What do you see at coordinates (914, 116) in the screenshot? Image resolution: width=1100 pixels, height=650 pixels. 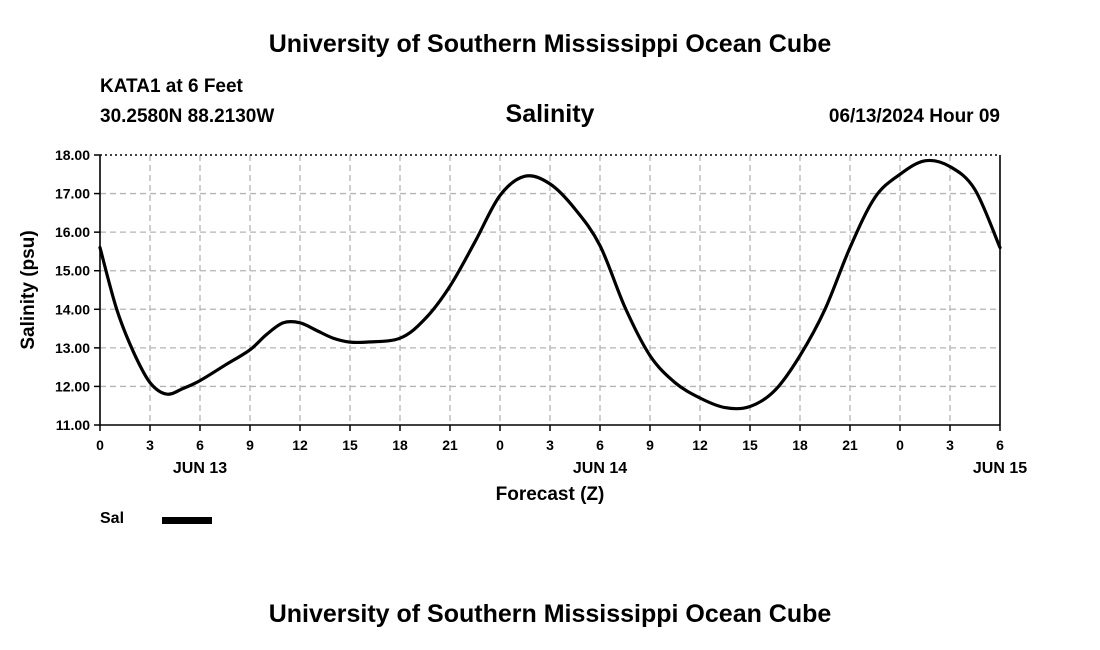 I see `forecast-run-label: 06/13/2024 Hour 09` at bounding box center [914, 116].